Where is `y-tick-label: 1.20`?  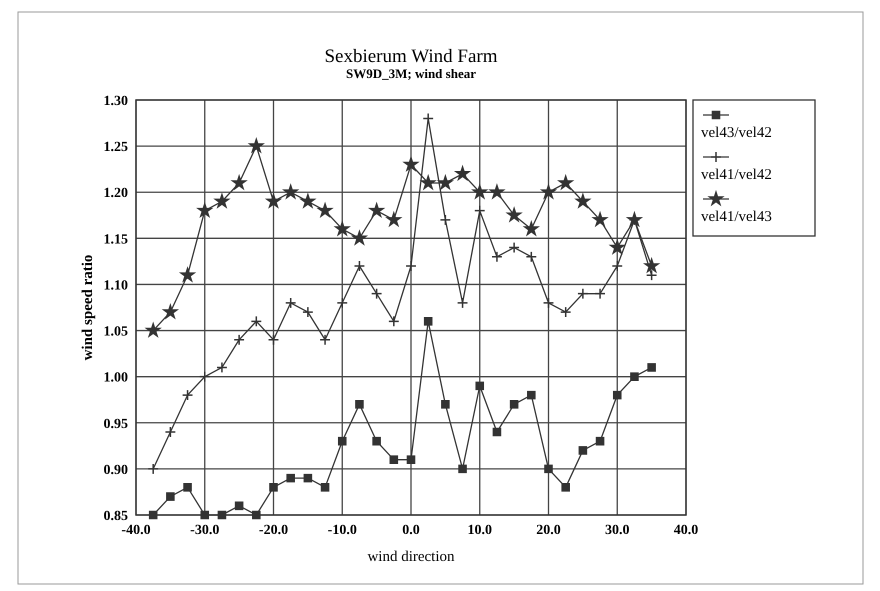 y-tick-label: 1.20 is located at coordinates (116, 194).